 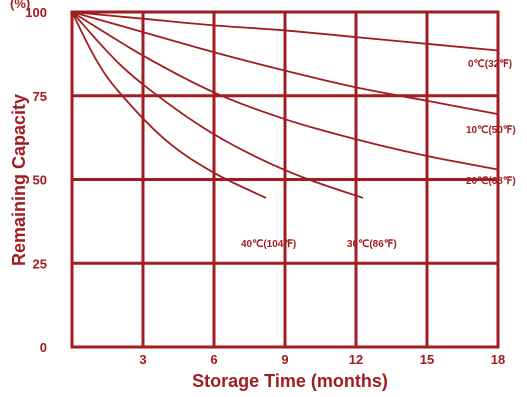 I want to click on y-tick-label: 75, so click(x=40, y=96).